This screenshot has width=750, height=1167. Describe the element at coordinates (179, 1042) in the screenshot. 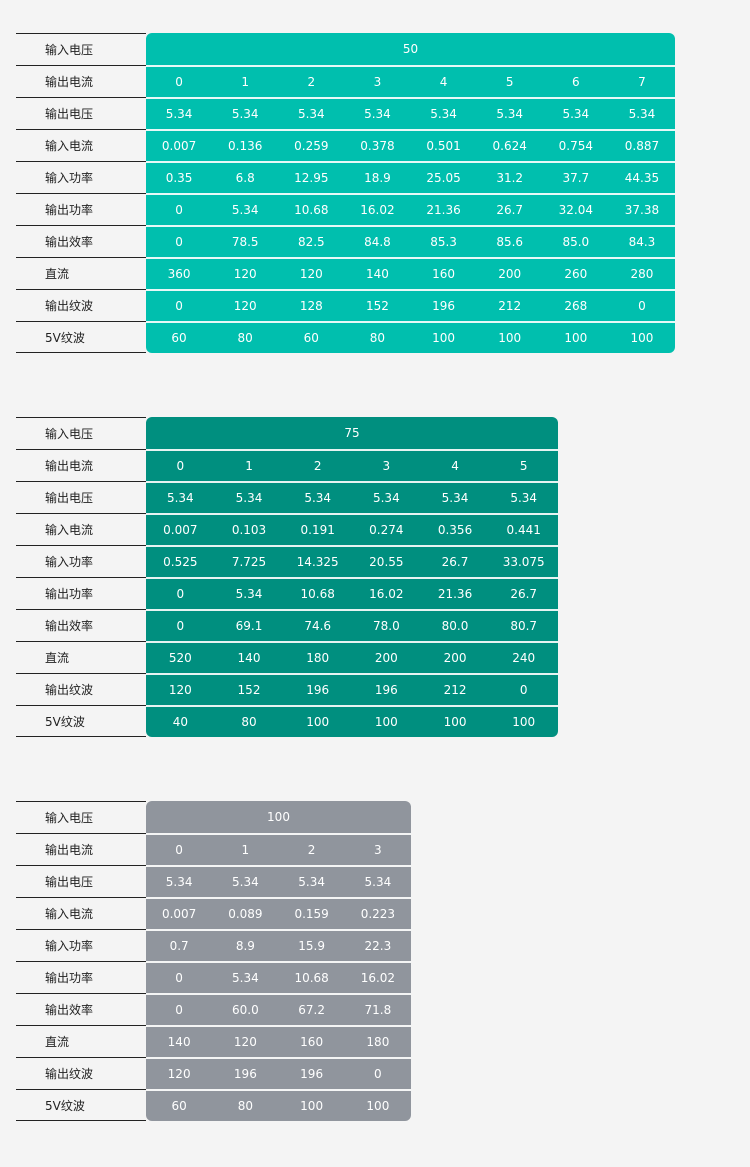

I see `table-cell: 140` at that location.